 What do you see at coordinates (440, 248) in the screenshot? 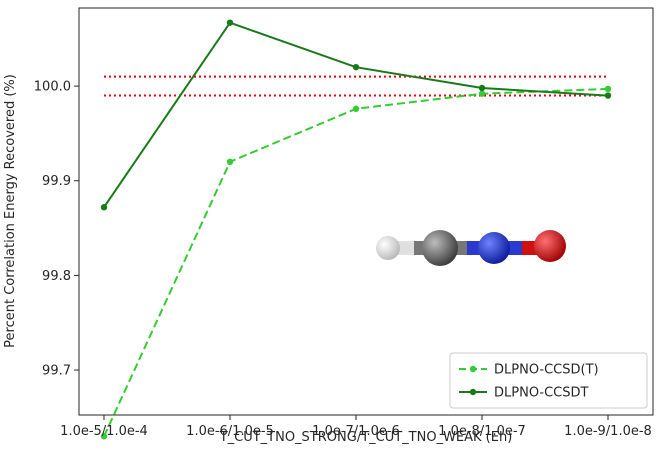
I see `atom-carbon` at bounding box center [440, 248].